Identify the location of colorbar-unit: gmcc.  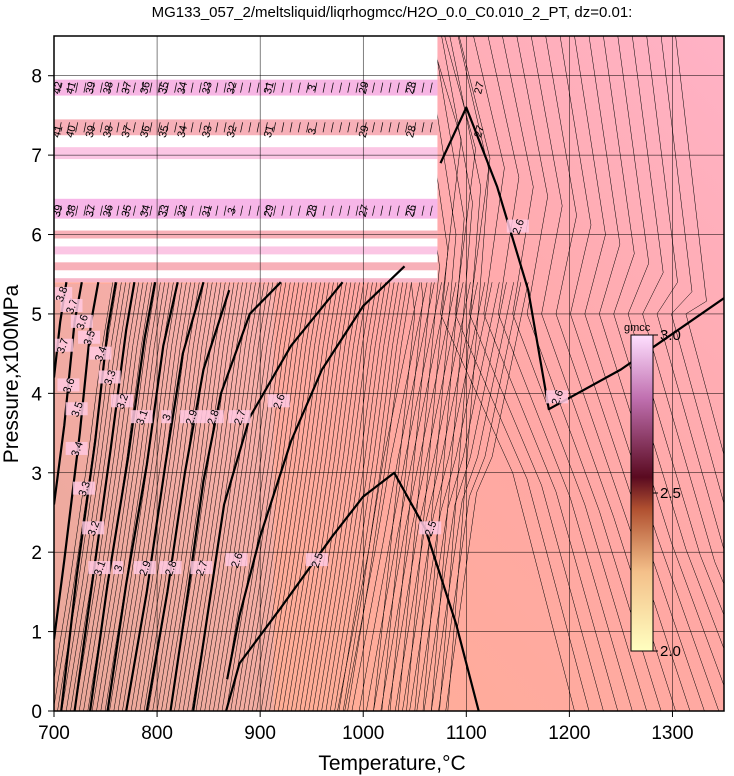
(637, 328).